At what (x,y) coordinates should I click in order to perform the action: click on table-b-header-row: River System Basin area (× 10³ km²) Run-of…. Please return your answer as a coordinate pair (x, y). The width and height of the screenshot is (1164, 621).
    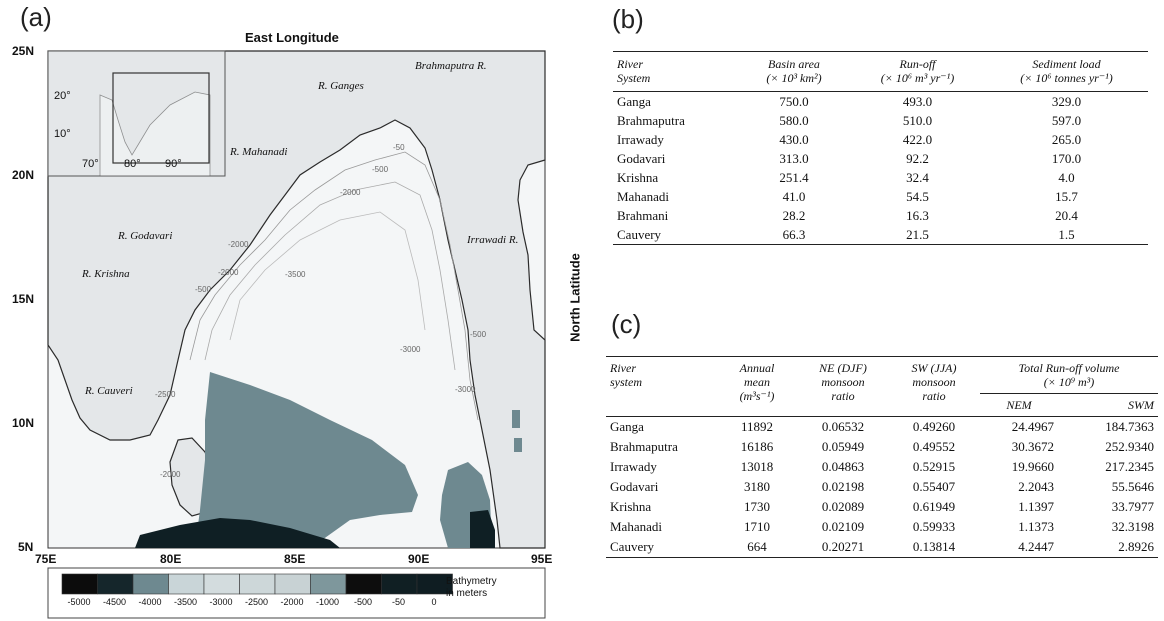
    Looking at the image, I should click on (880, 71).